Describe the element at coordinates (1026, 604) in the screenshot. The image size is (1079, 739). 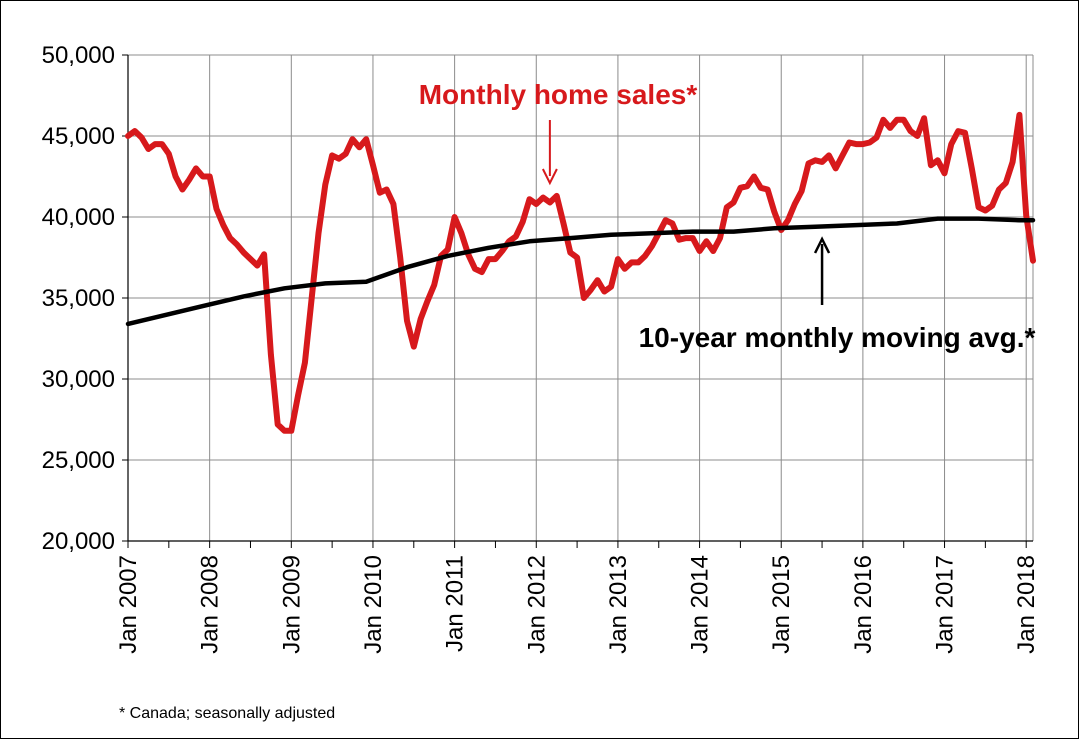
I see `x-tick-label: Jan 2018` at that location.